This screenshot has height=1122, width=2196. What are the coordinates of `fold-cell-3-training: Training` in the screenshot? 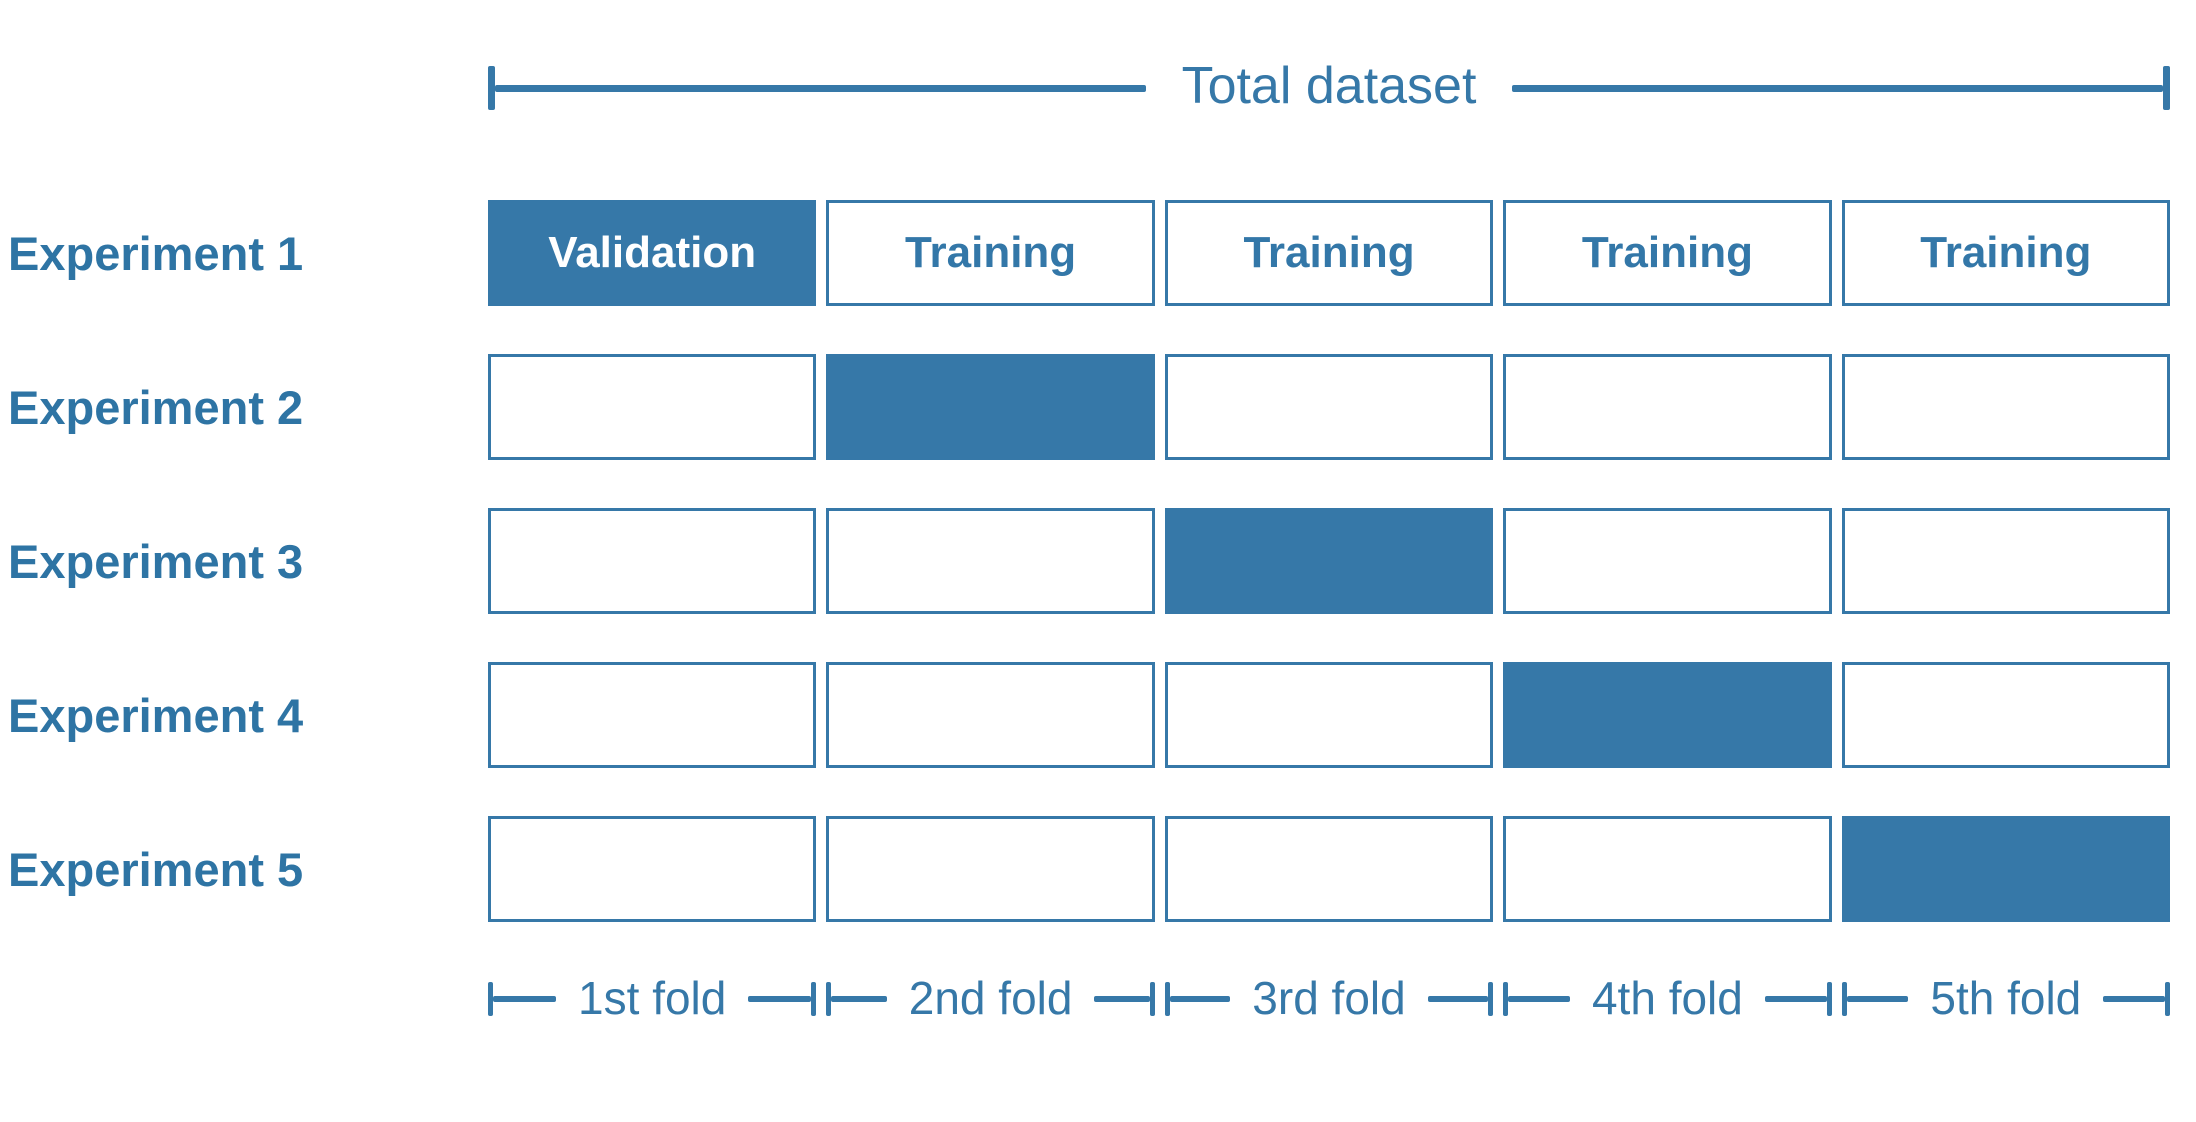 It's located at (1329, 253).